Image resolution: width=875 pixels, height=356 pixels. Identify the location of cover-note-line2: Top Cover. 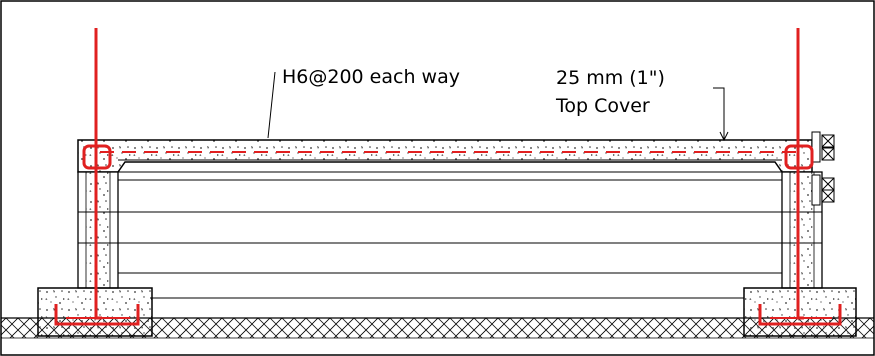
(602, 106).